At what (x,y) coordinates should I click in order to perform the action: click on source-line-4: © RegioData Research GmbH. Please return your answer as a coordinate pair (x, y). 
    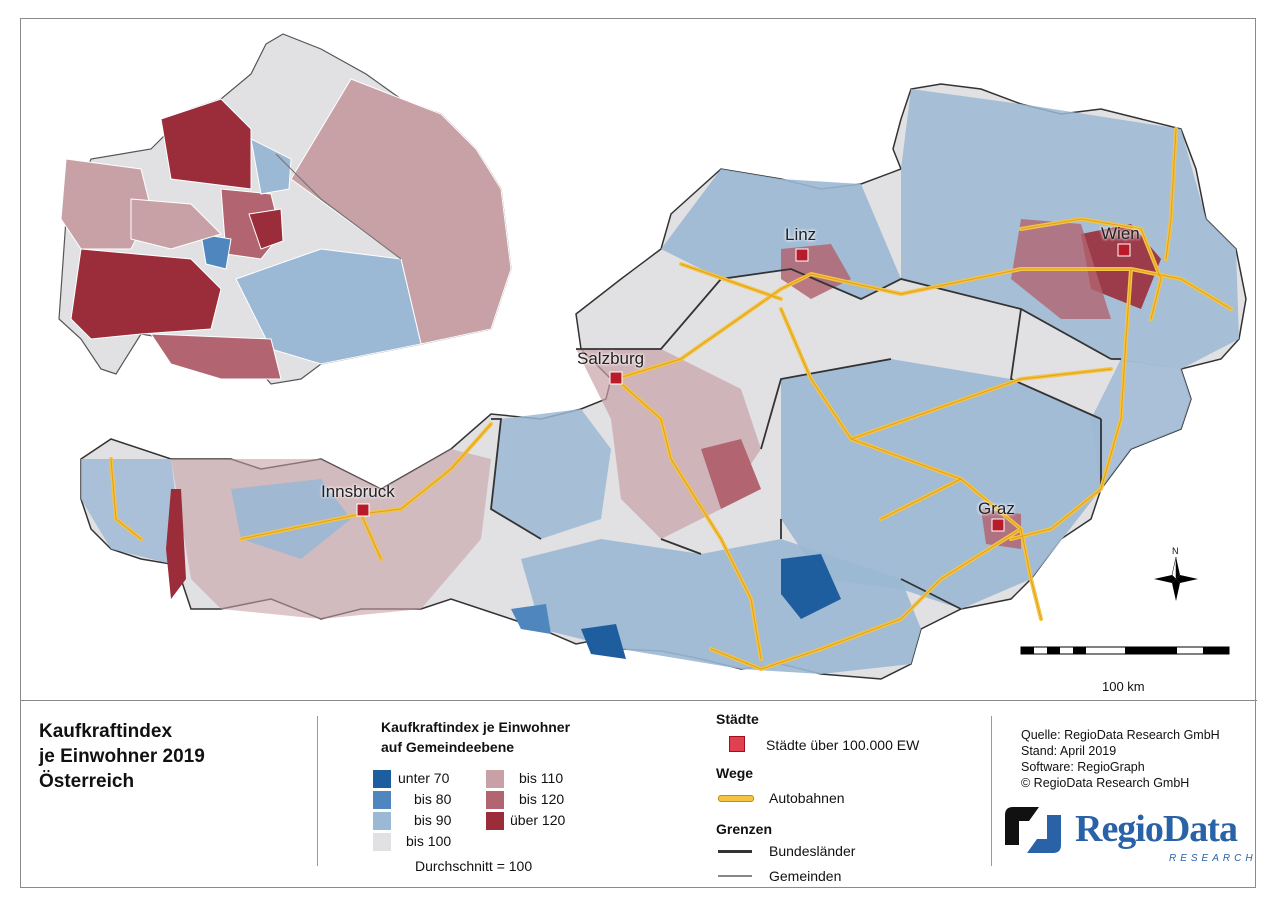
    Looking at the image, I should click on (1105, 783).